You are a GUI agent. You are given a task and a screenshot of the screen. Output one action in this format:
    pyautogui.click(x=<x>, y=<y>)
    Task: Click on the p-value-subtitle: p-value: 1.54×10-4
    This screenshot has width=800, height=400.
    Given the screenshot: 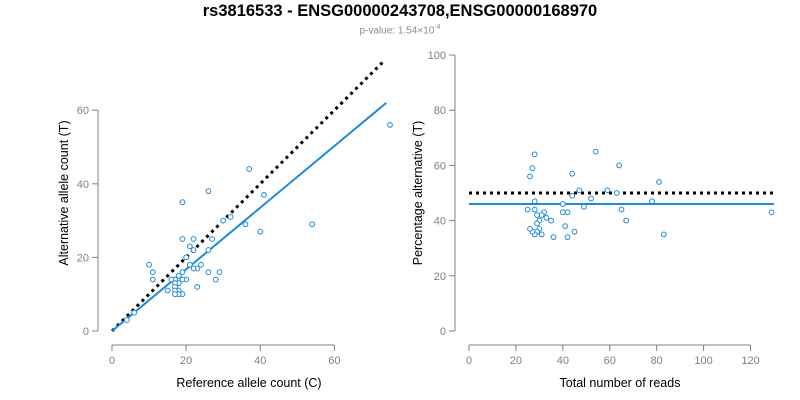 What is the action you would take?
    pyautogui.click(x=400, y=30)
    